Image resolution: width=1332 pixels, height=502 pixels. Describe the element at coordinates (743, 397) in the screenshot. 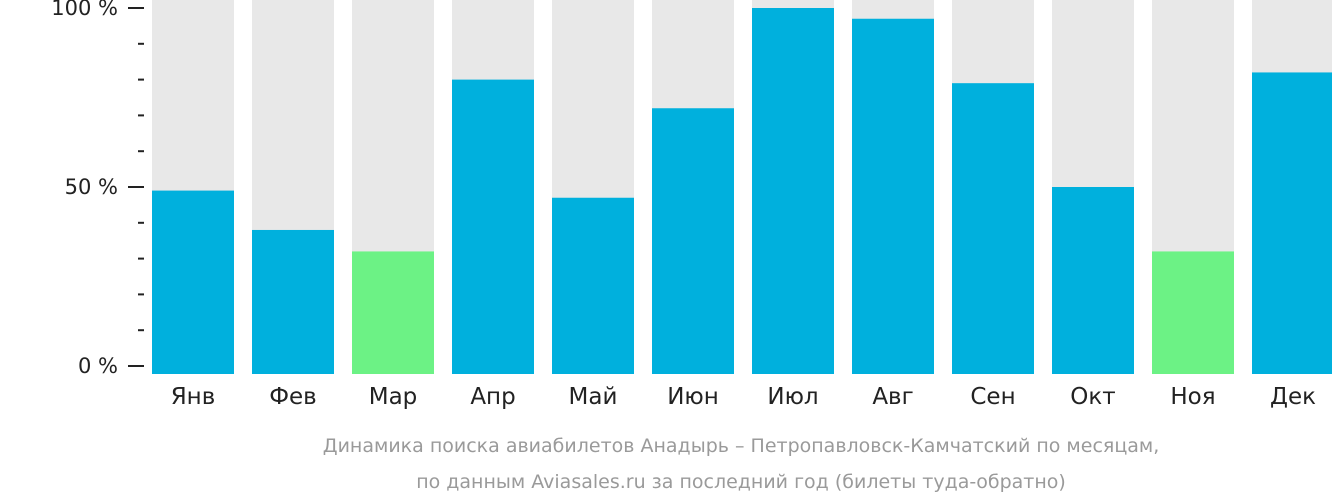

I see `x-axis-labels: Янв Фев Мар Апр Май Июн Июл Авг Сен Окт Ноя Дек` at that location.